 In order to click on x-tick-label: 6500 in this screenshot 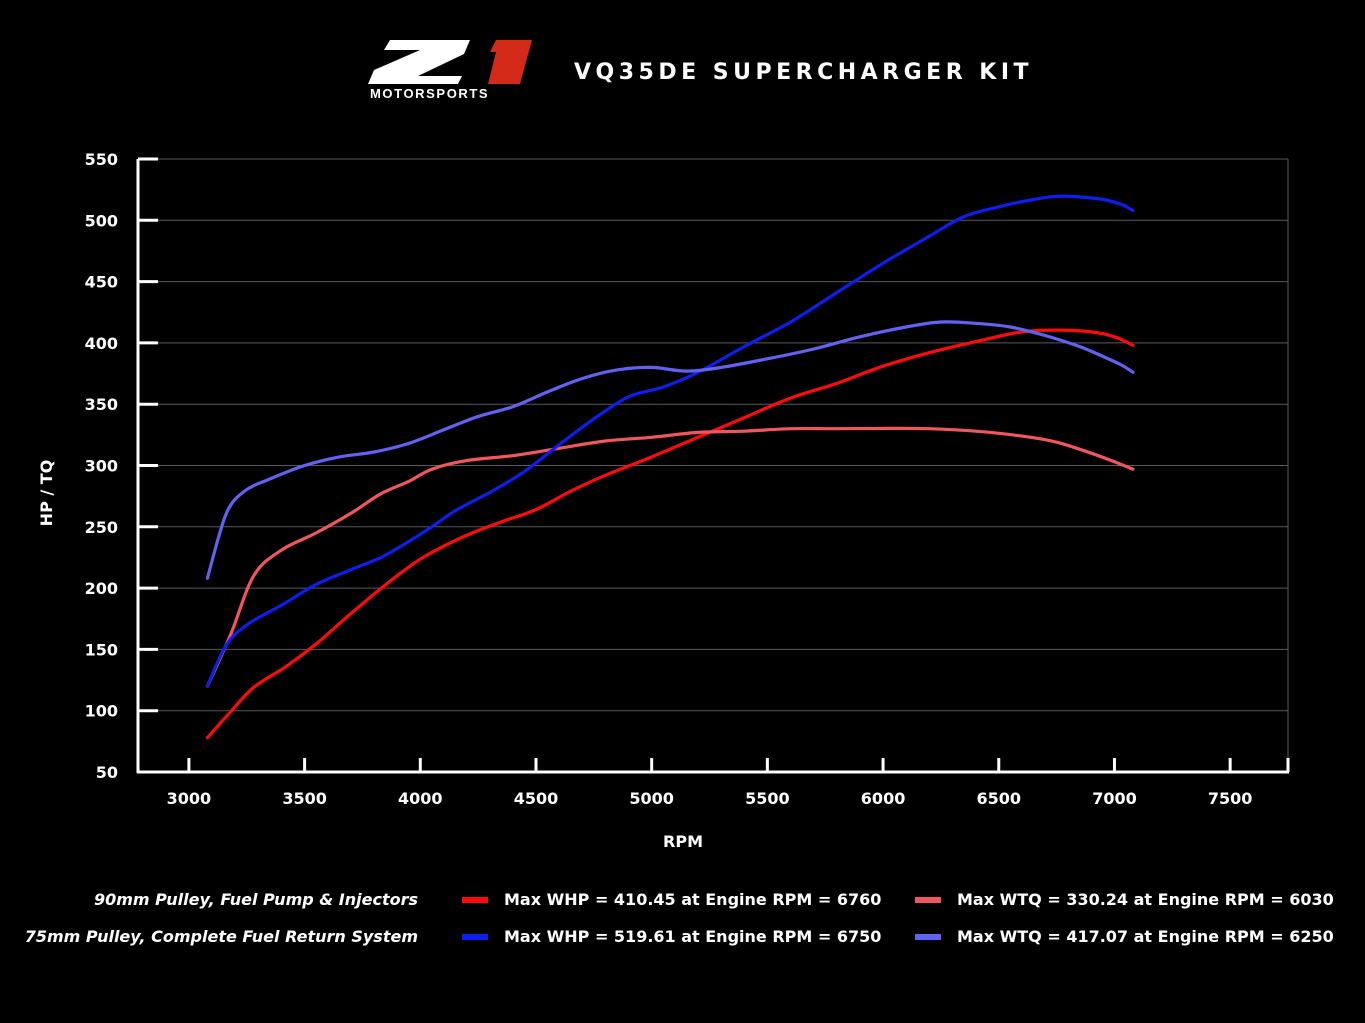, I will do `click(998, 798)`.